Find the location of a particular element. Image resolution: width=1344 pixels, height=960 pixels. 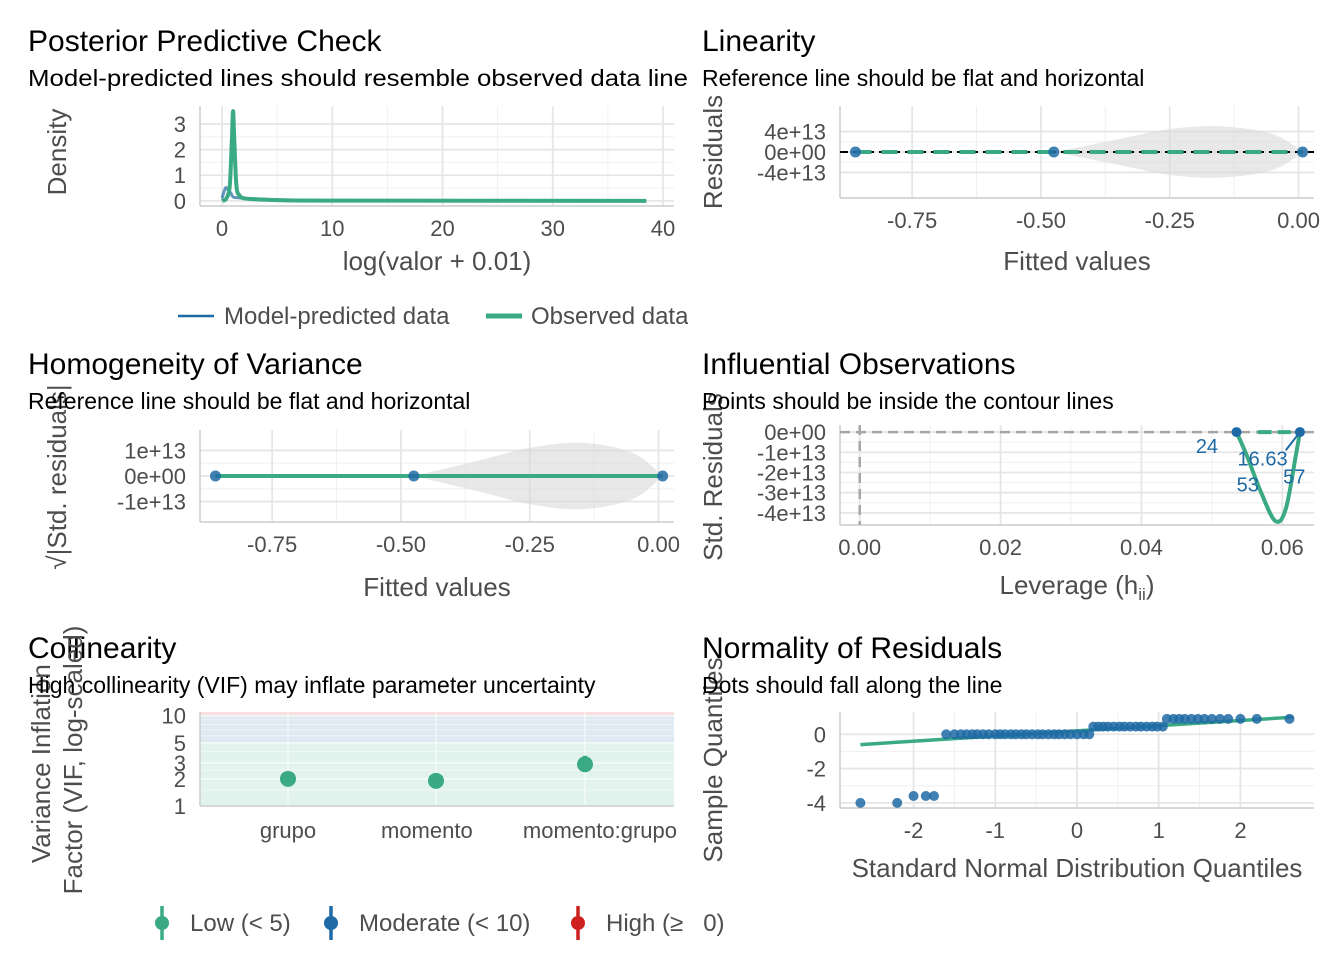

y-tick-label: -2 is located at coordinates (816, 769).